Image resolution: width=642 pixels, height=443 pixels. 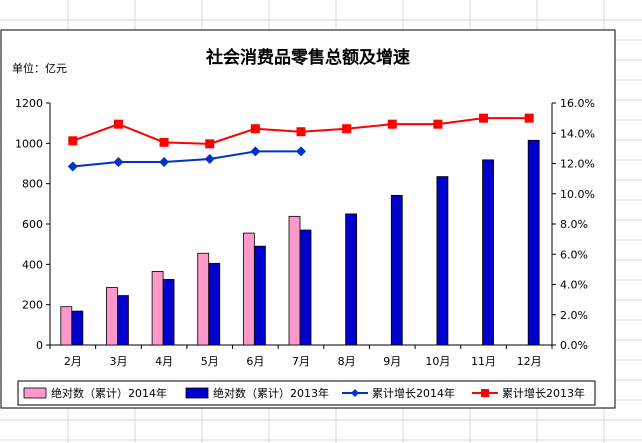 I want to click on y-right-tick-label: 8.0%, so click(x=574, y=224).